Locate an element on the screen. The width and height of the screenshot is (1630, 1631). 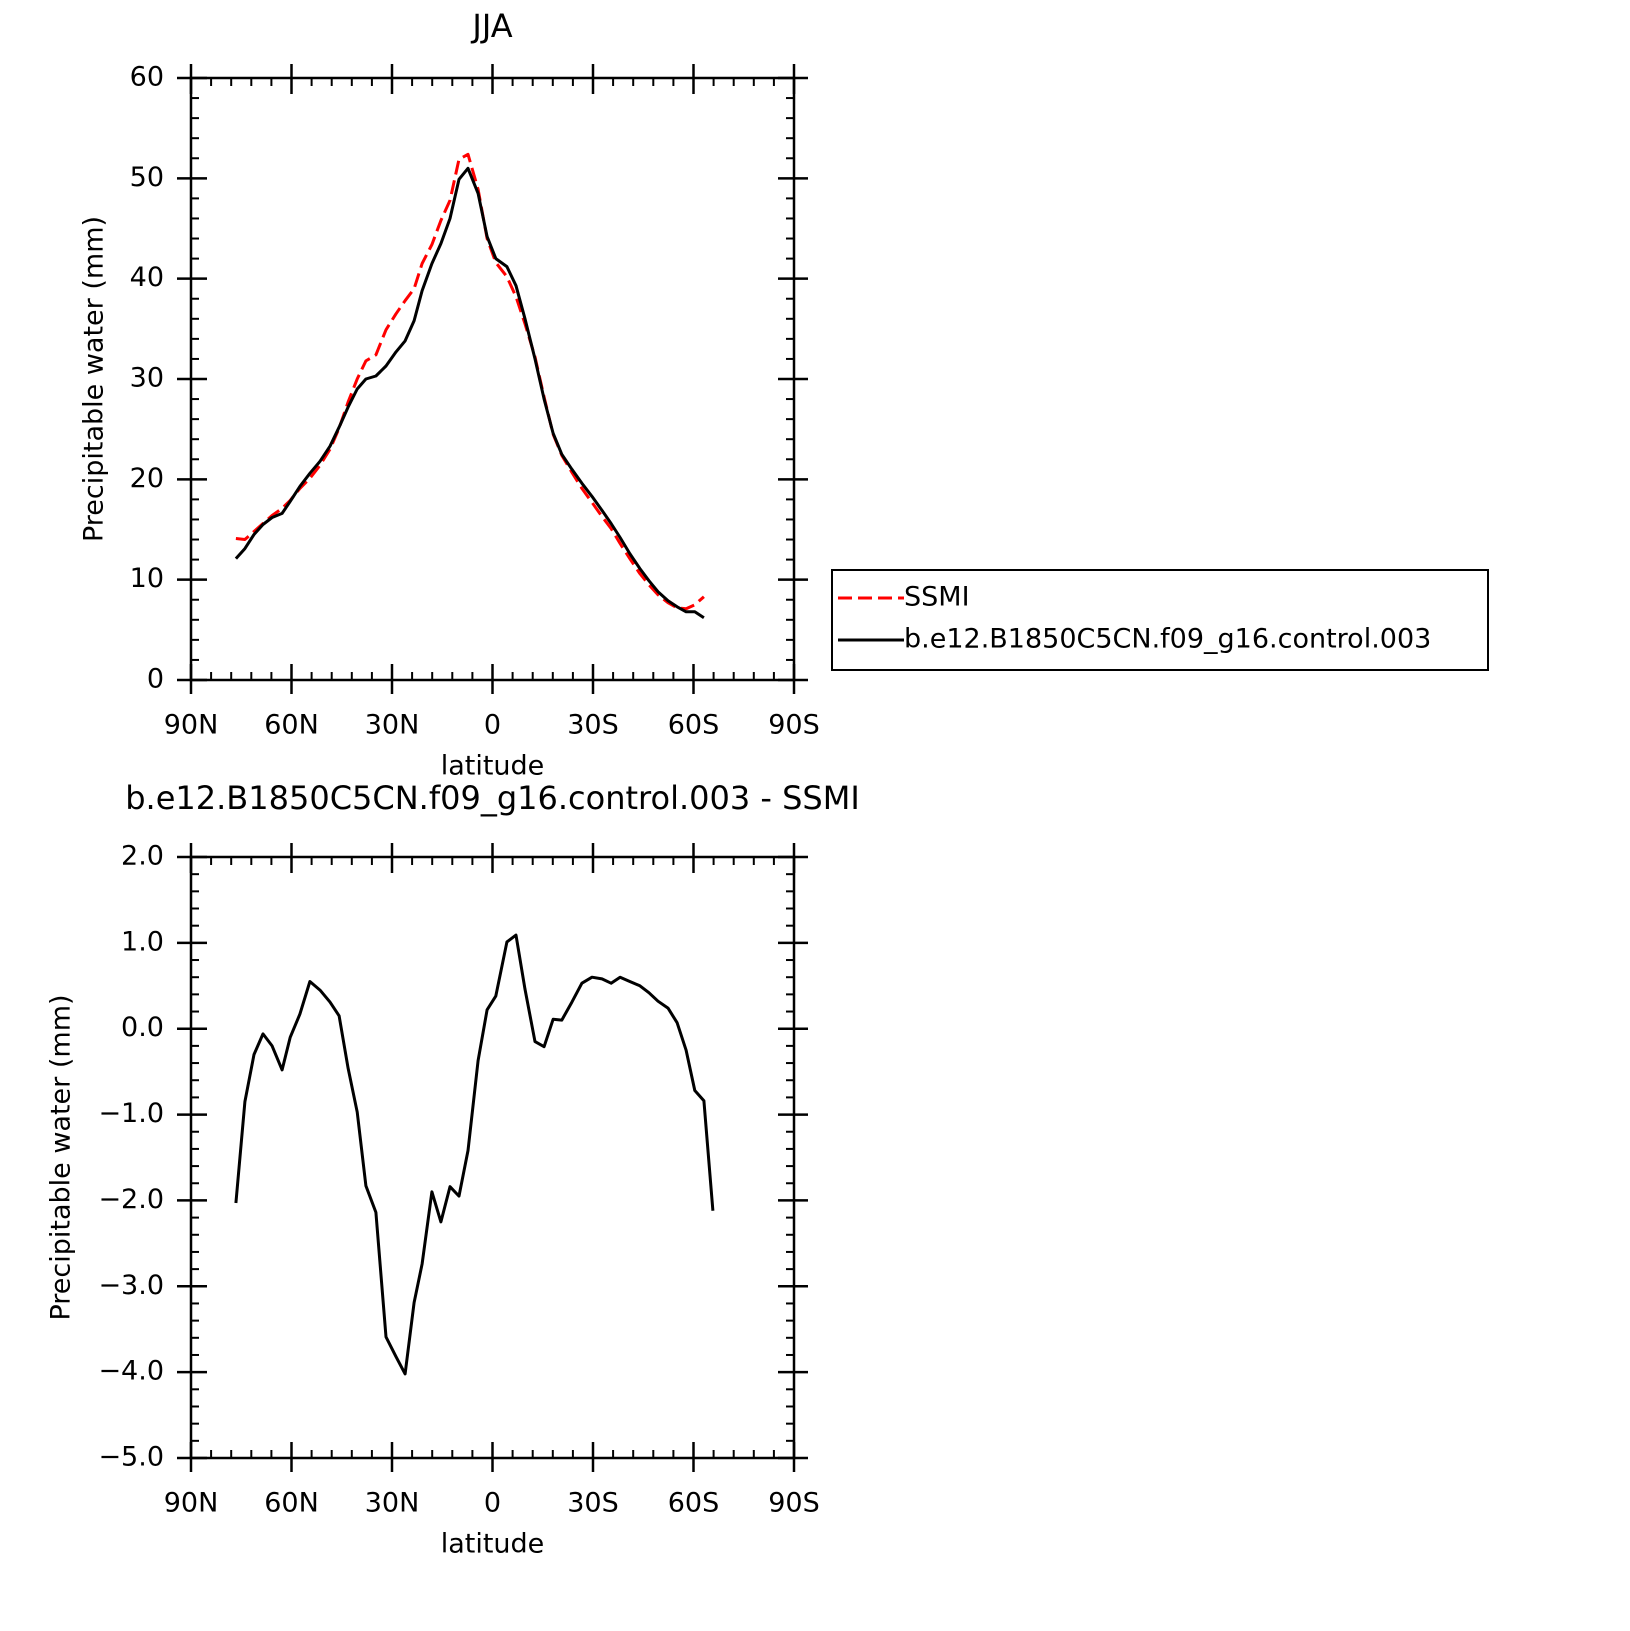
y-tick-label: −1.0 is located at coordinates (131, 1113).